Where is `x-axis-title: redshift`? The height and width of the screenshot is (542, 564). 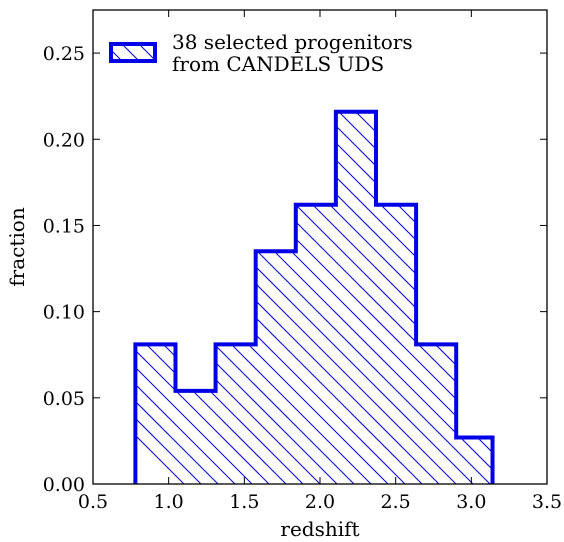
x-axis-title: redshift is located at coordinates (319, 529).